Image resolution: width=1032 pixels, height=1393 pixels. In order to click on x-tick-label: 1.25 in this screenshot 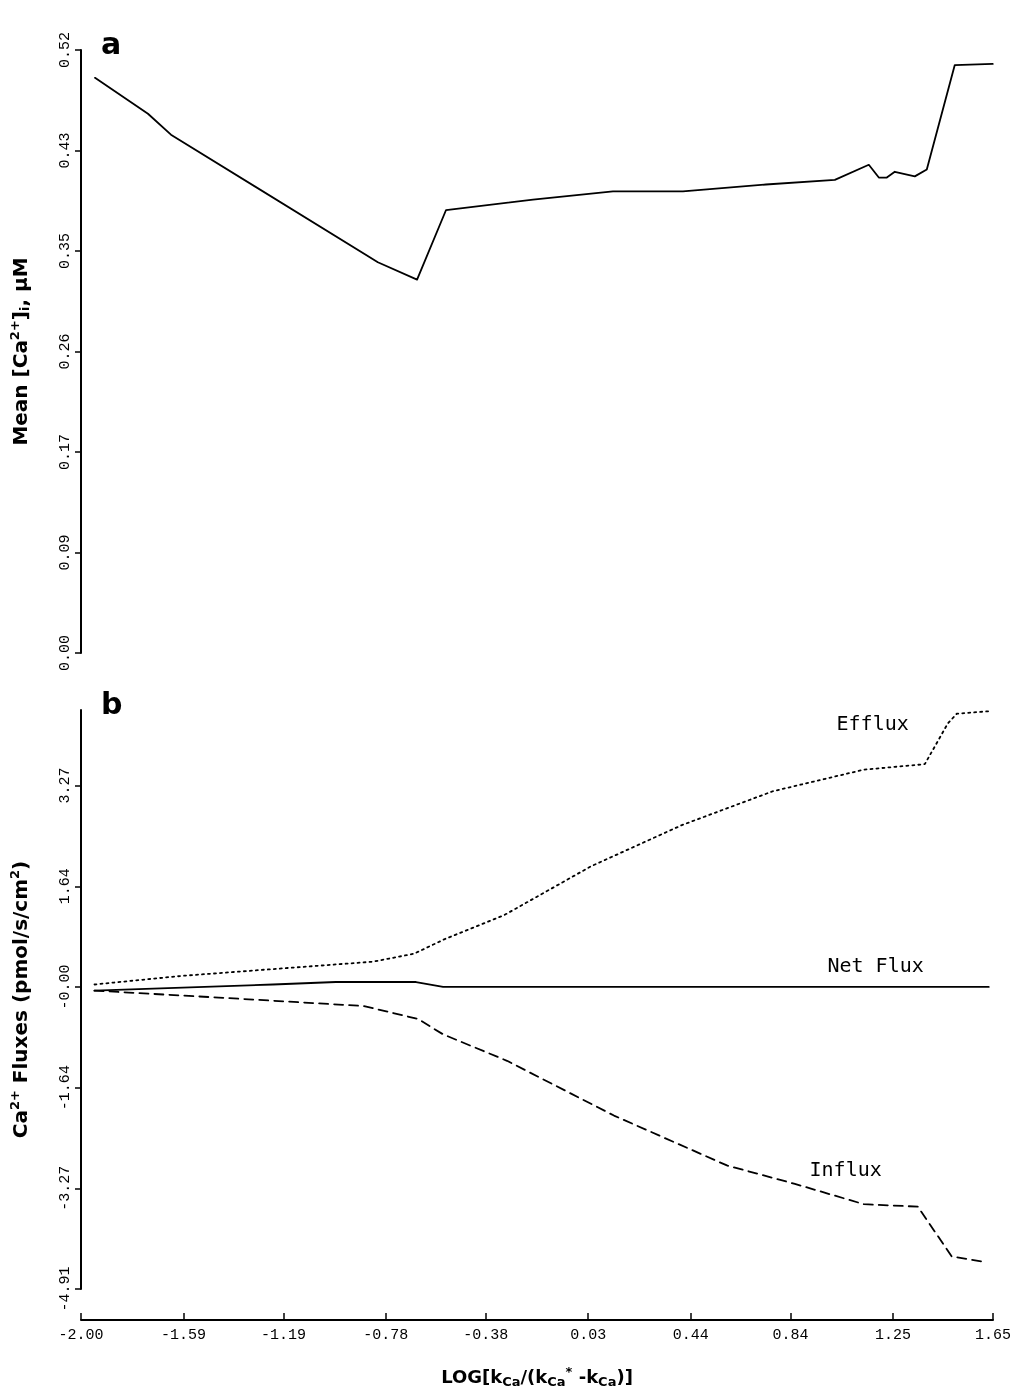, I will do `click(893, 1335)`.